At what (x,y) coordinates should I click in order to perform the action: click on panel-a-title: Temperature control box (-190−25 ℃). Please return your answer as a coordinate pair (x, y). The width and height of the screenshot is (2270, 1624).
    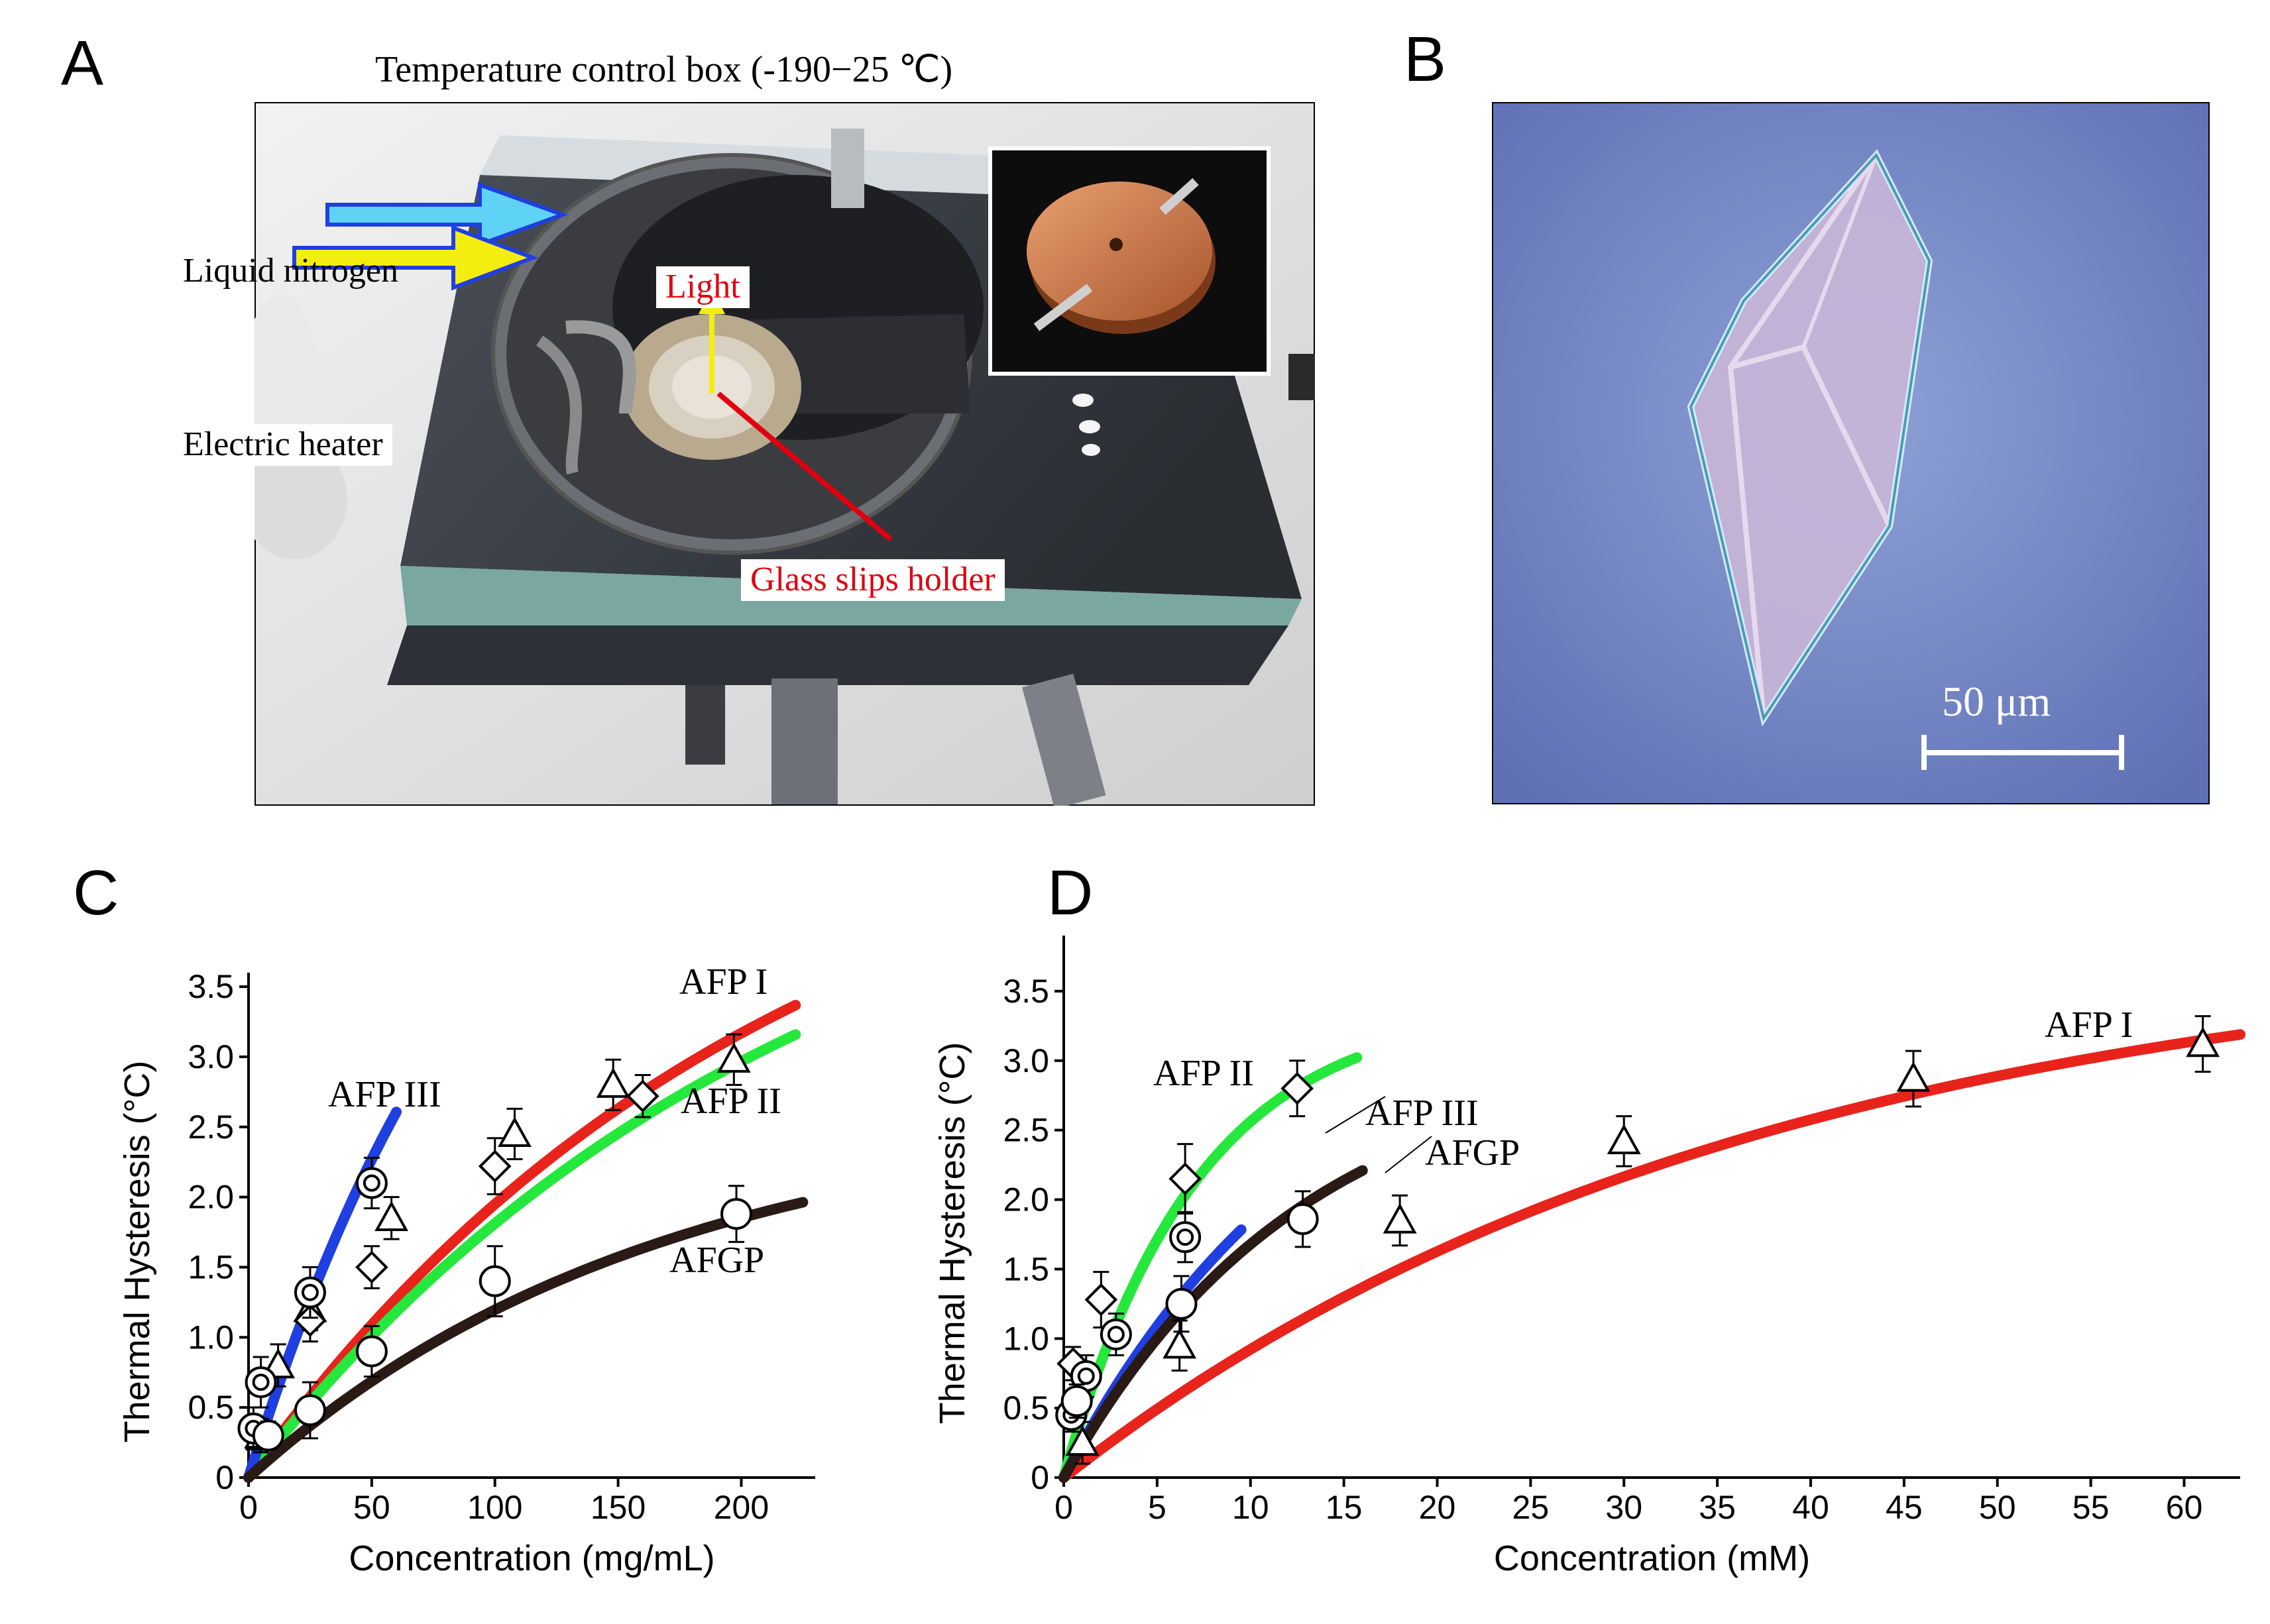
    Looking at the image, I should click on (664, 69).